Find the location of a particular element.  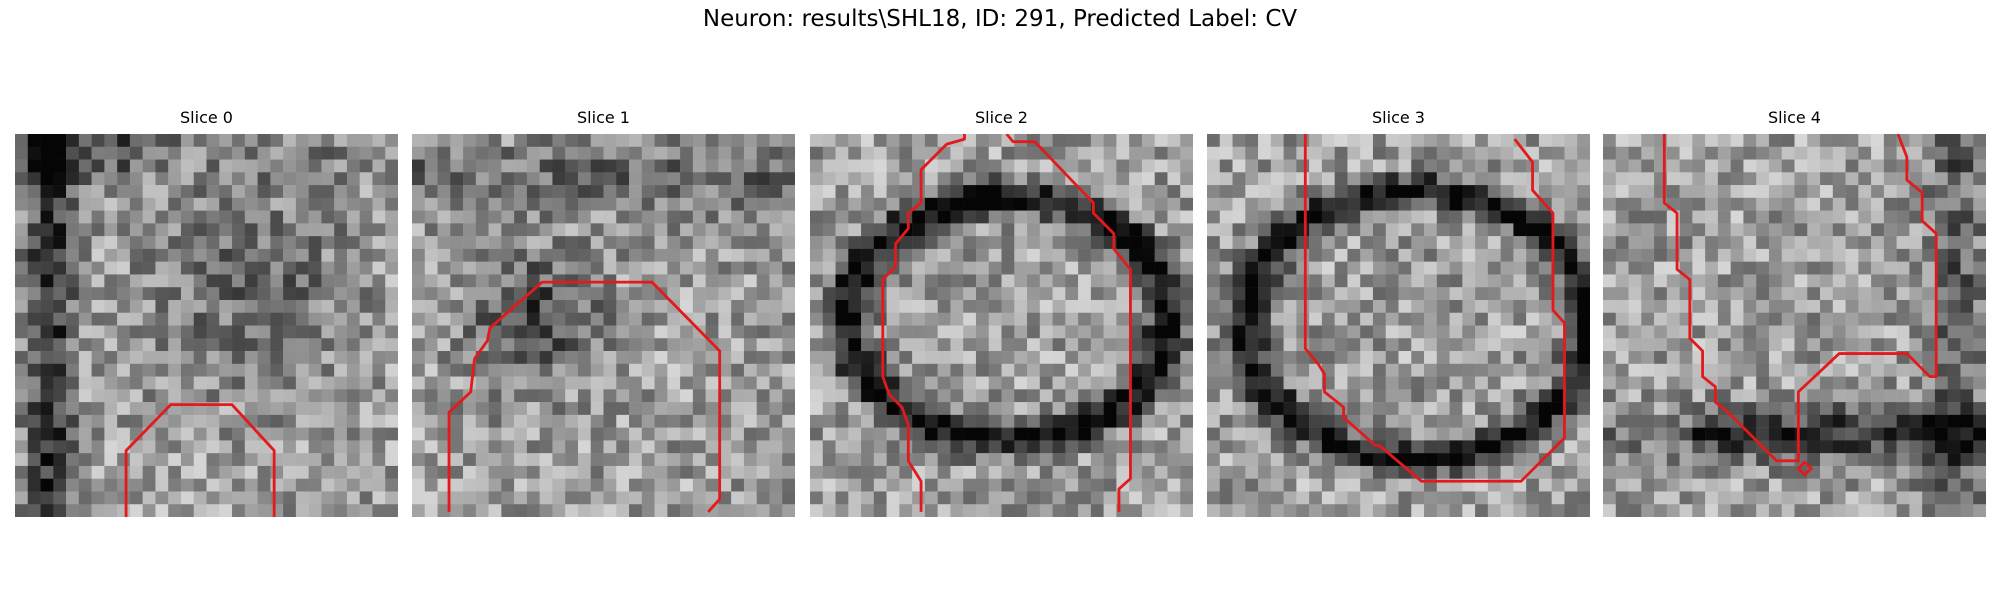

slice-title: Slice 1 is located at coordinates (603, 117).